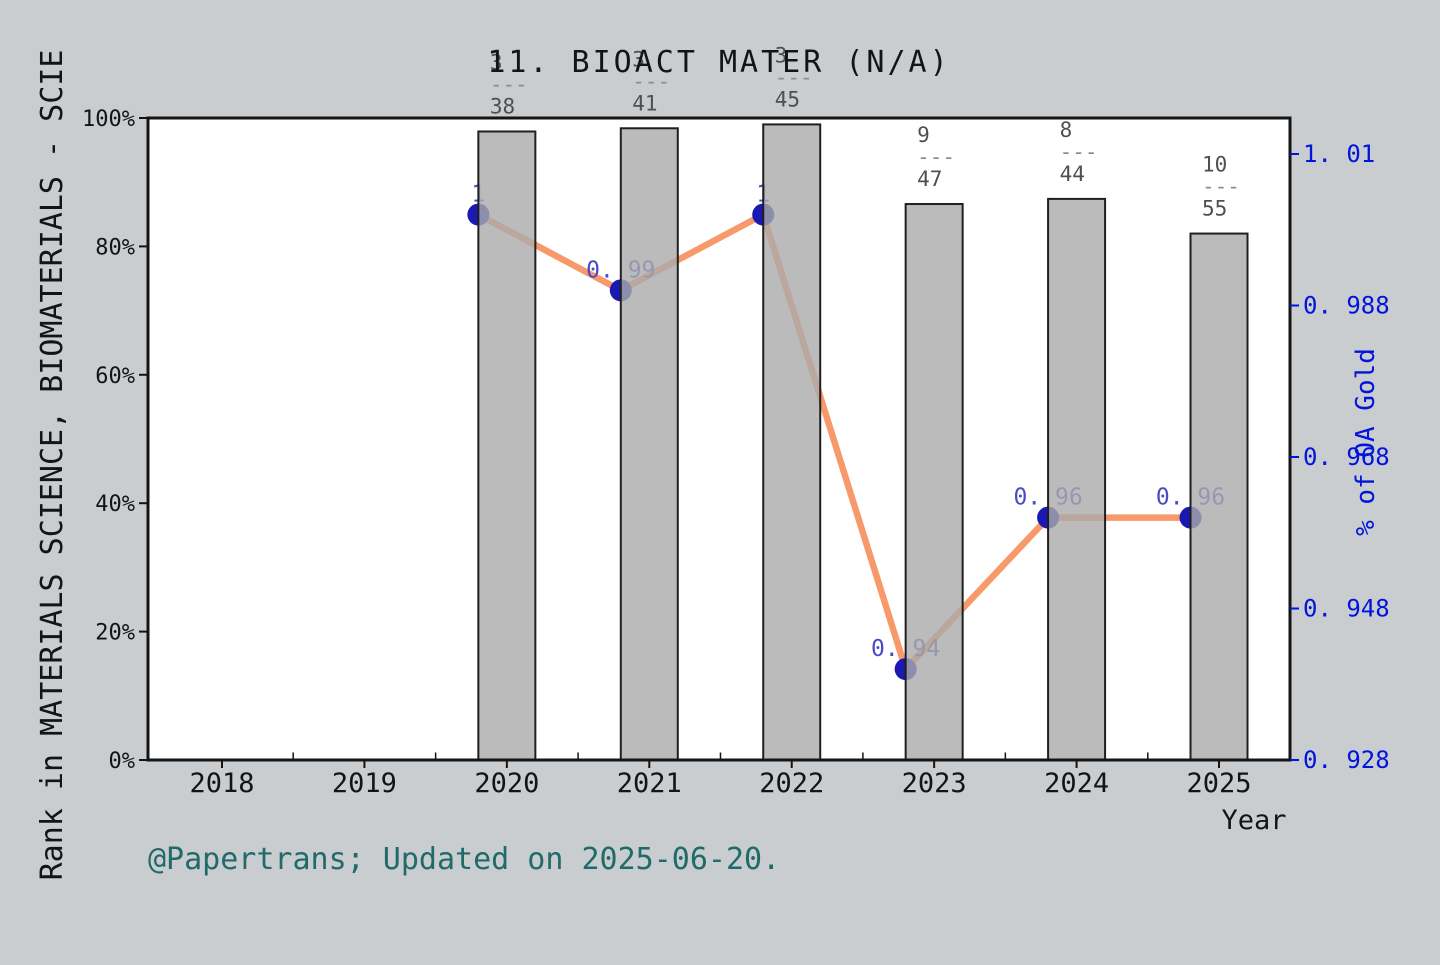 The image size is (1440, 965). Describe the element at coordinates (934, 783) in the screenshot. I see `x-tick-label: 2023` at that location.